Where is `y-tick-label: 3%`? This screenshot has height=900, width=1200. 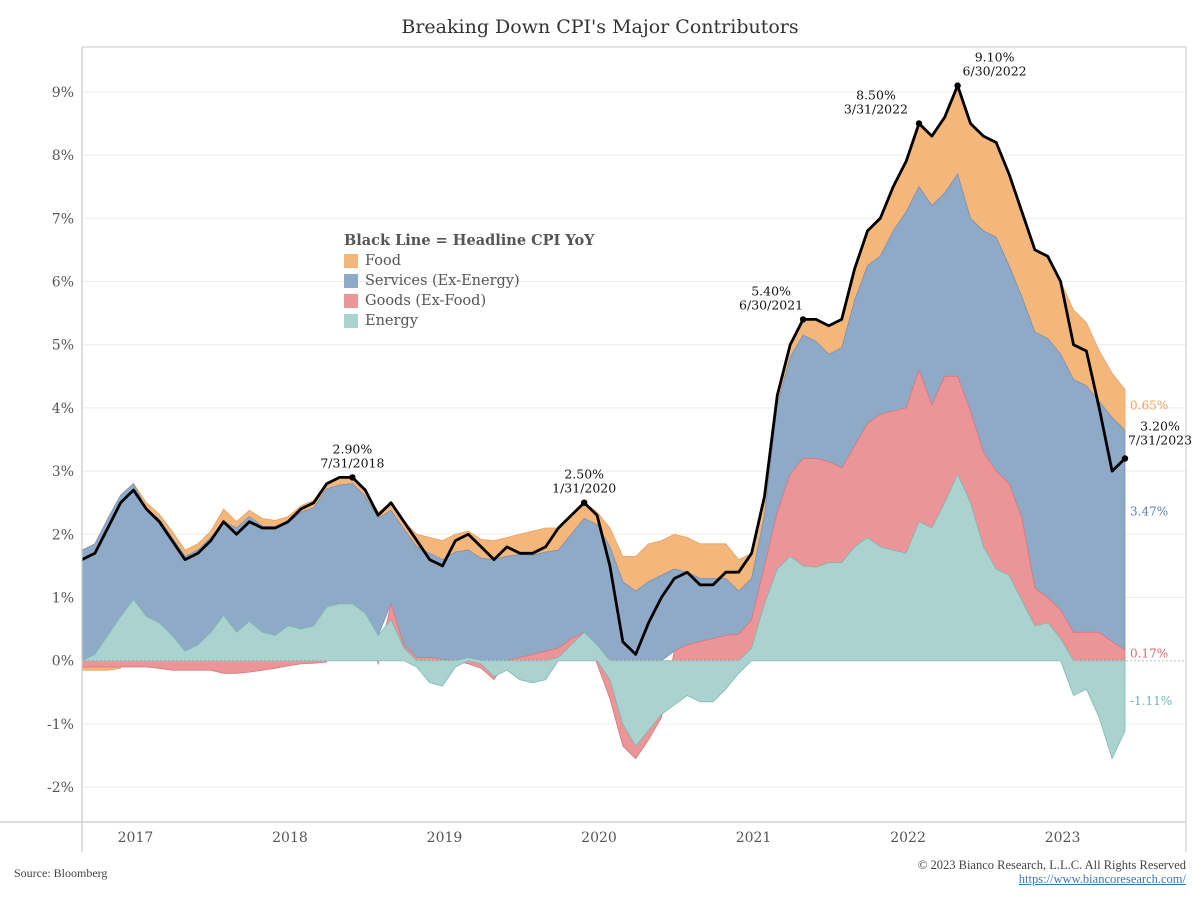 y-tick-label: 3% is located at coordinates (63, 472).